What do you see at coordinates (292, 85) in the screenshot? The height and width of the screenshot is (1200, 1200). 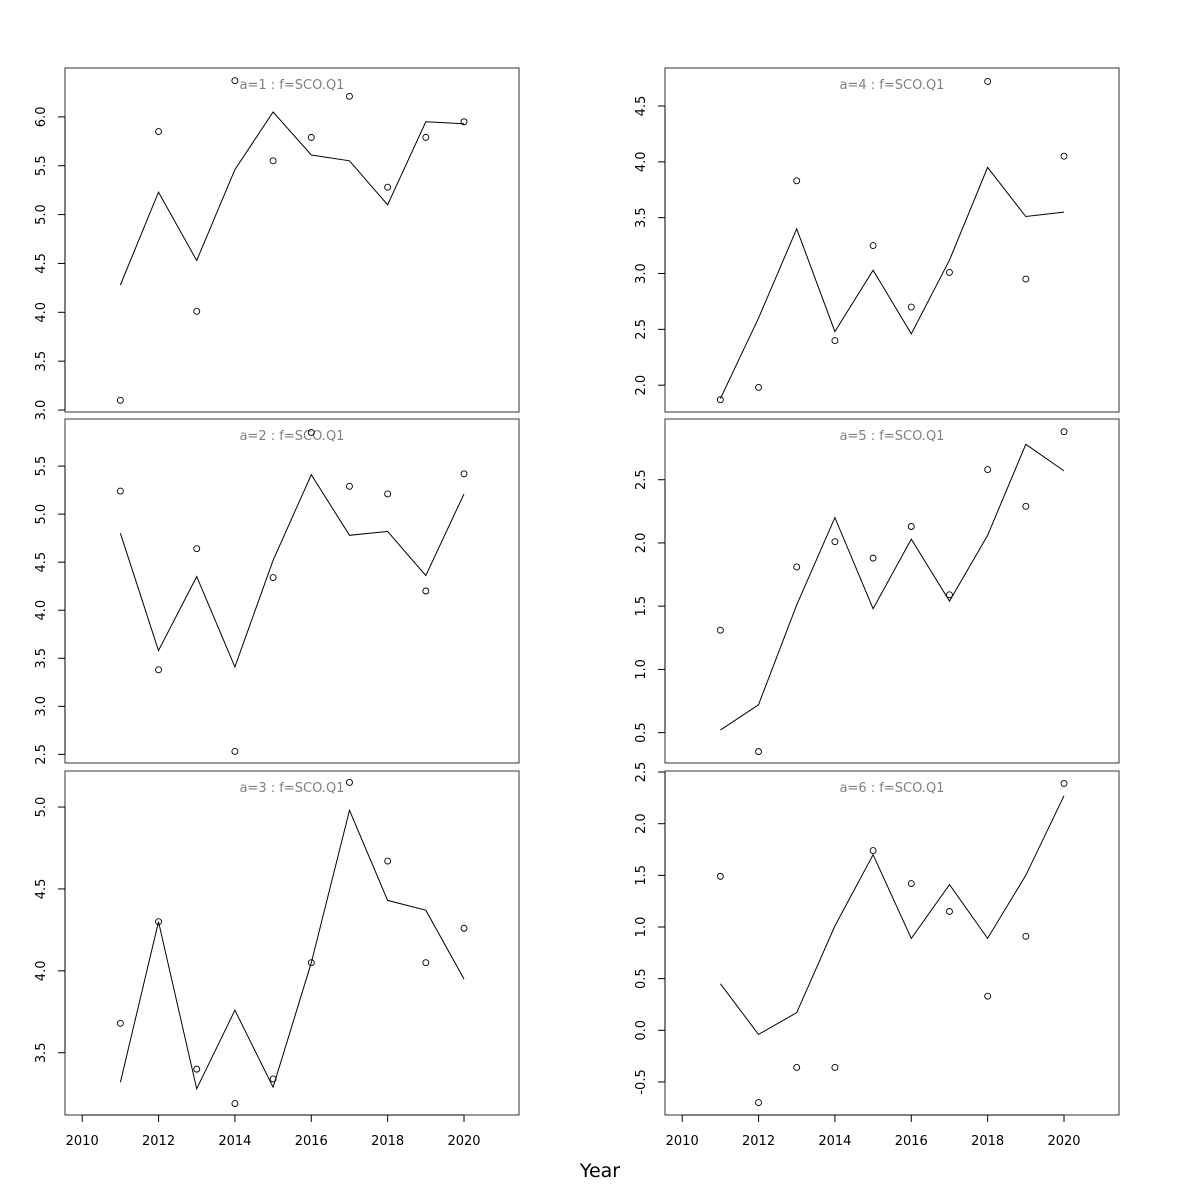 I see `panel-title: a=1 : f=SCO.Q1` at bounding box center [292, 85].